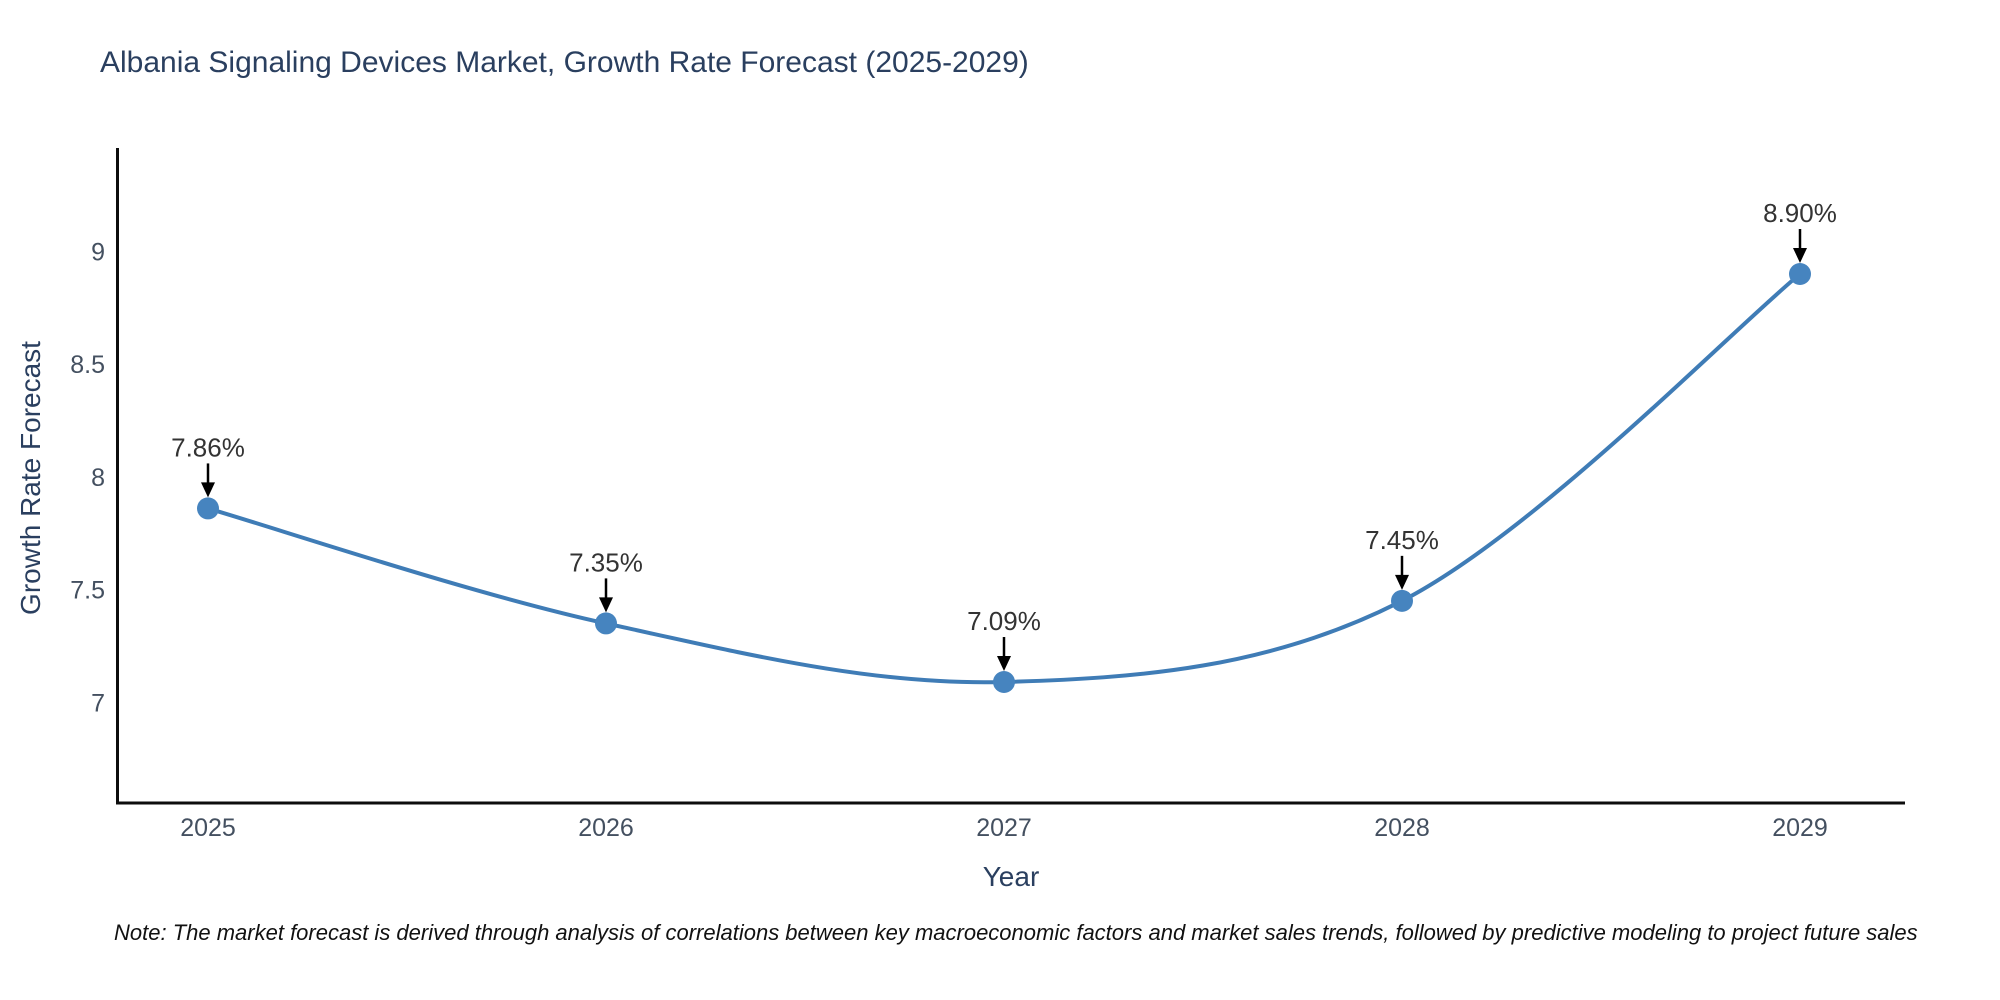 The height and width of the screenshot is (1000, 2000). Describe the element at coordinates (606, 828) in the screenshot. I see `x-tick-label: 2026` at that location.